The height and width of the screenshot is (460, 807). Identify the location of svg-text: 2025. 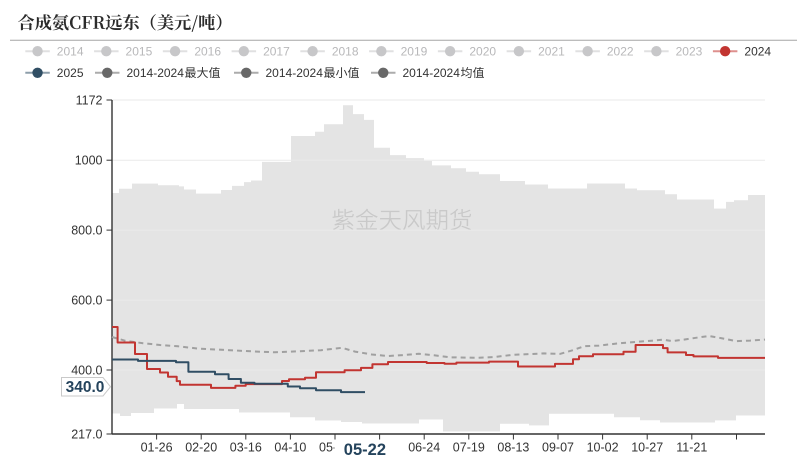
(70, 73).